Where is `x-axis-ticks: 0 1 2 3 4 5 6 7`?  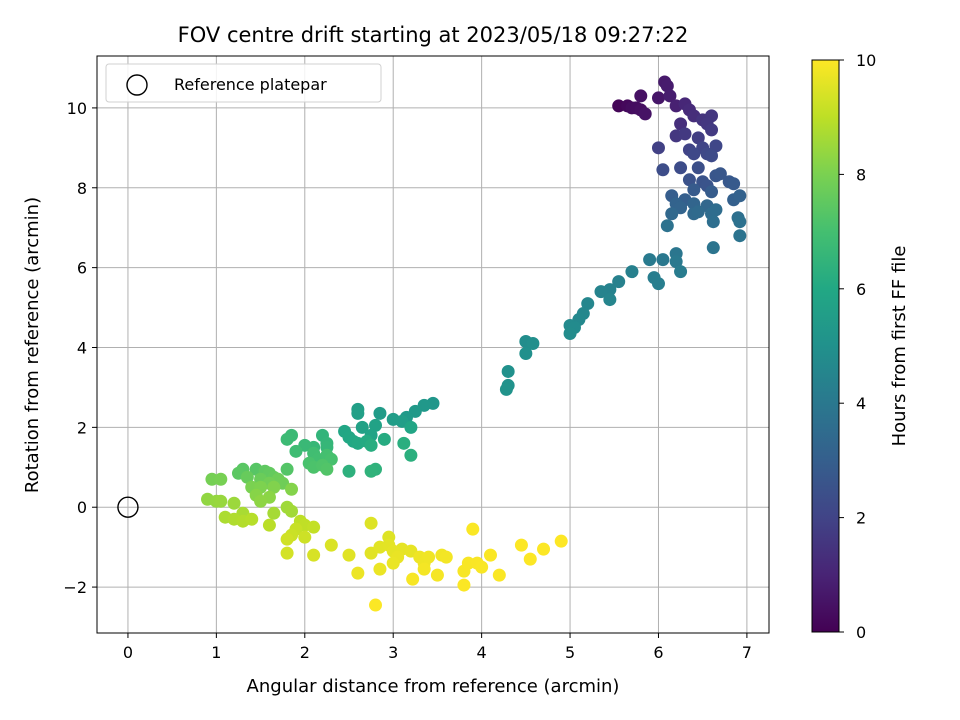
x-axis-ticks: 0 1 2 3 4 5 6 7 is located at coordinates (437, 647).